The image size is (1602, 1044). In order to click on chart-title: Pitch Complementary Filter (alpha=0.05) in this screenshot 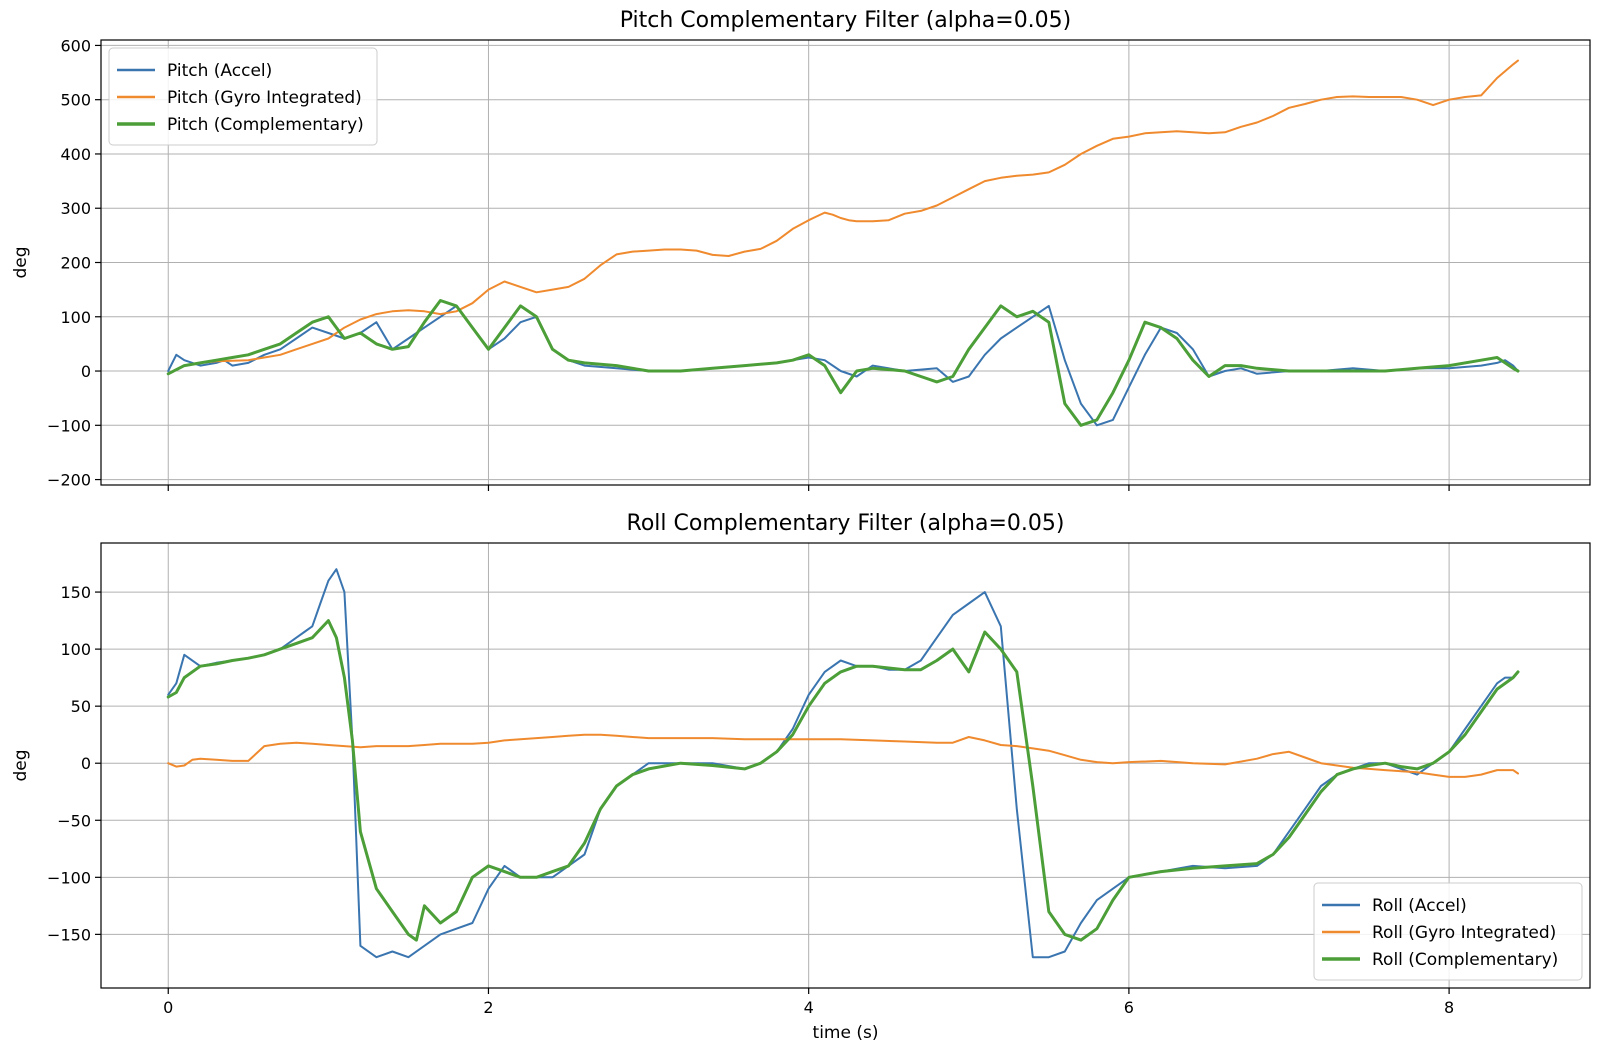, I will do `click(846, 20)`.